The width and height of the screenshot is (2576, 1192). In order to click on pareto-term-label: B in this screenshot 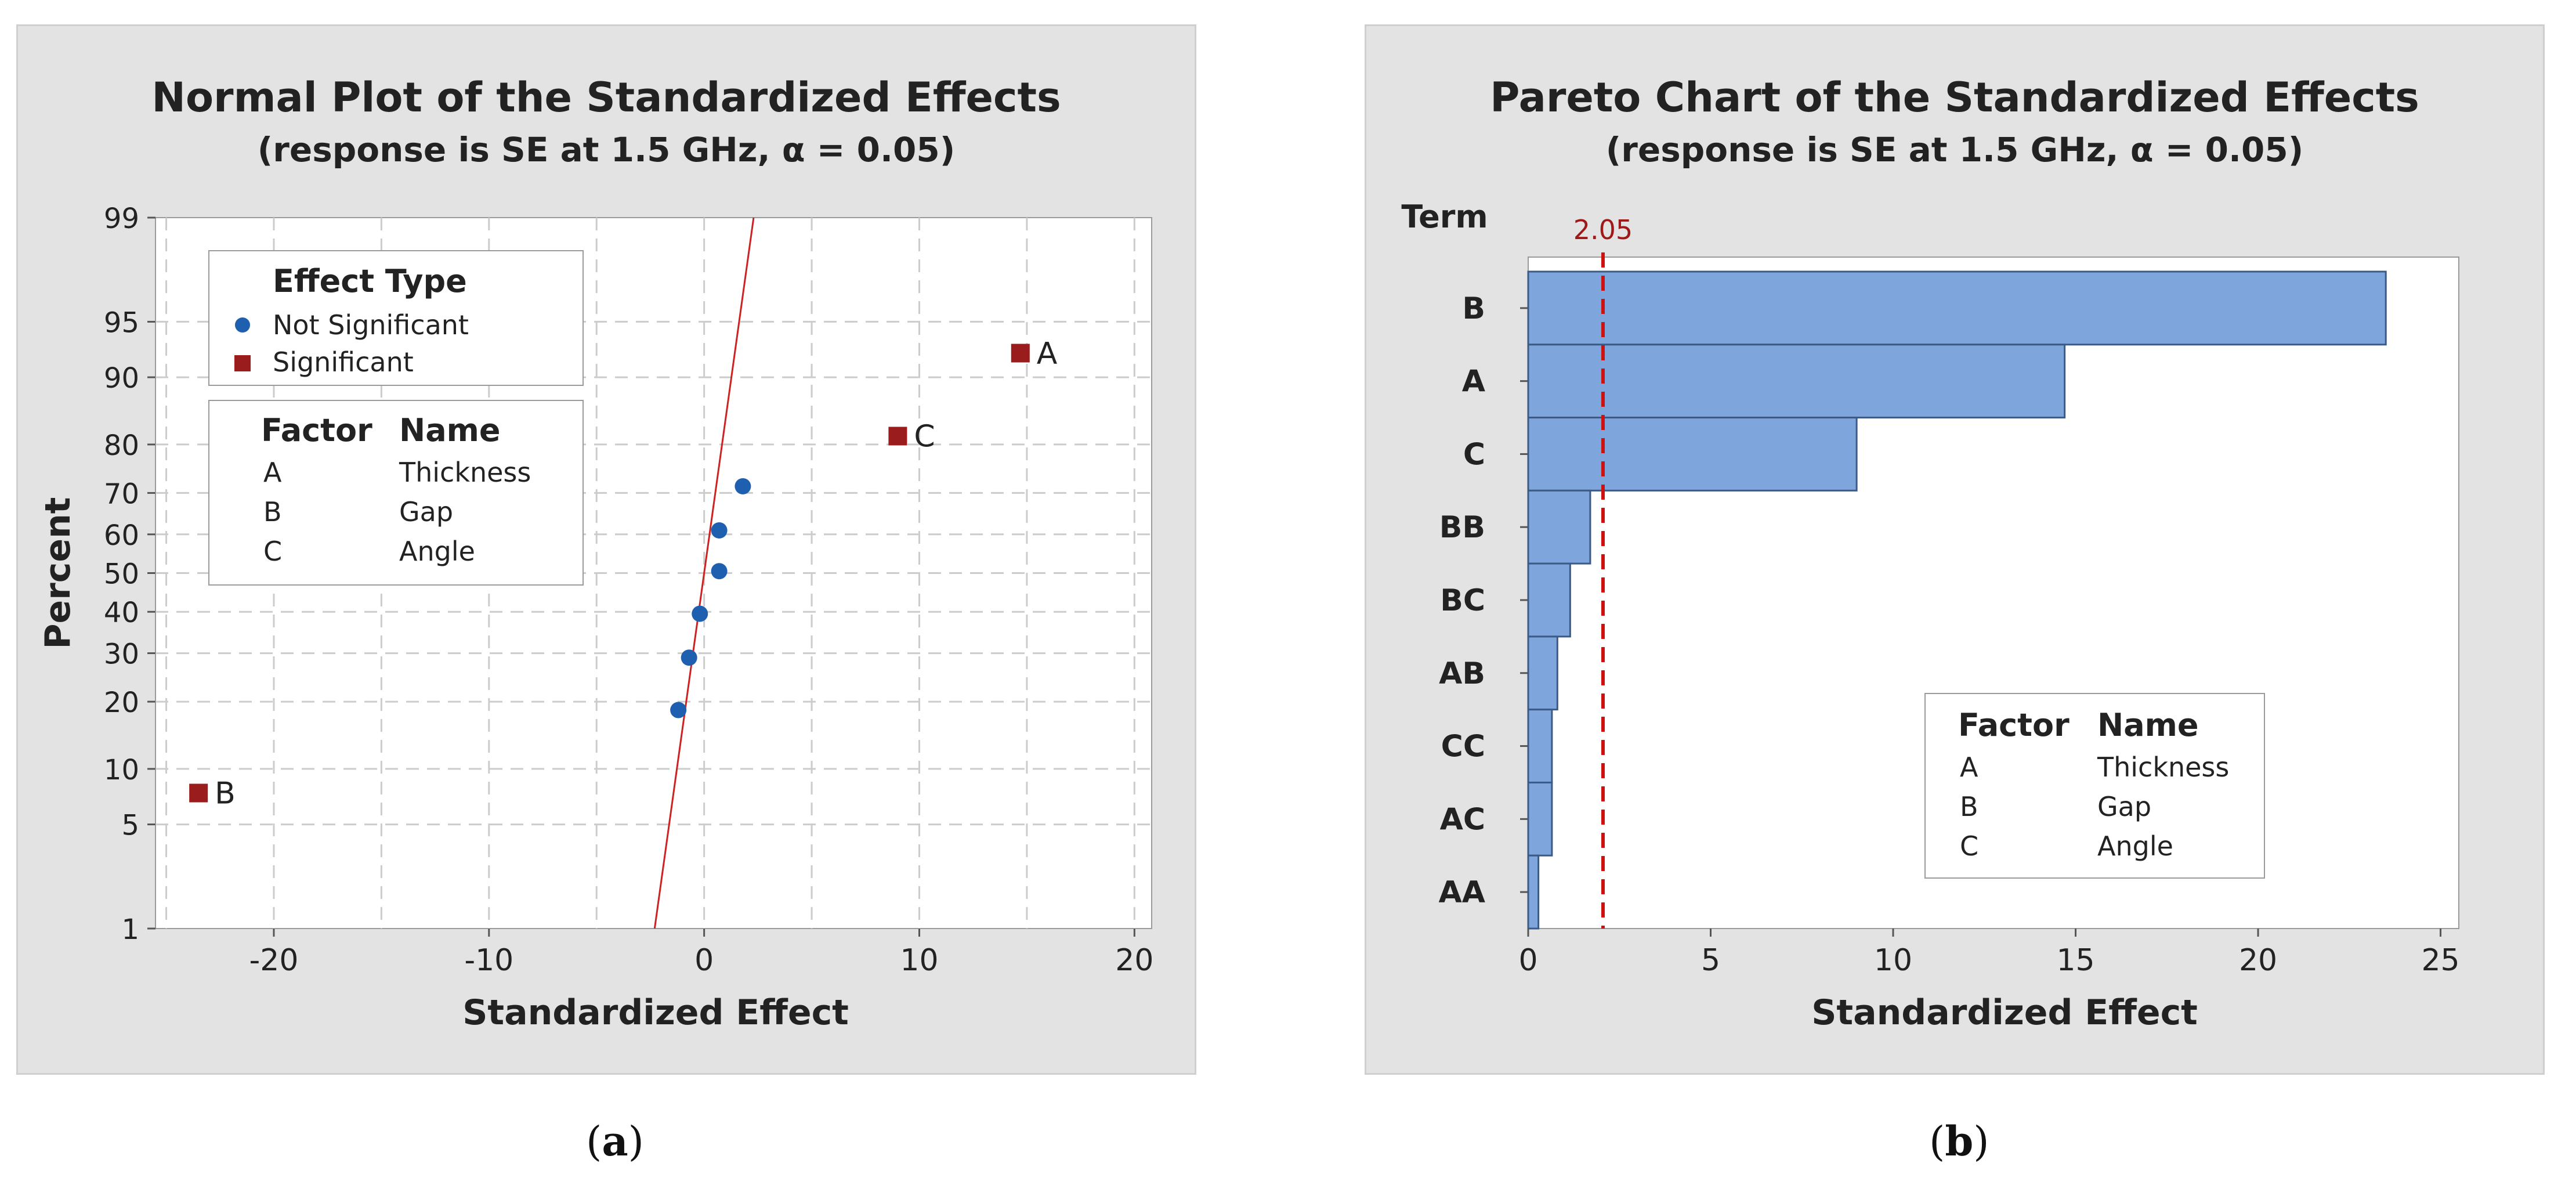, I will do `click(1473, 308)`.